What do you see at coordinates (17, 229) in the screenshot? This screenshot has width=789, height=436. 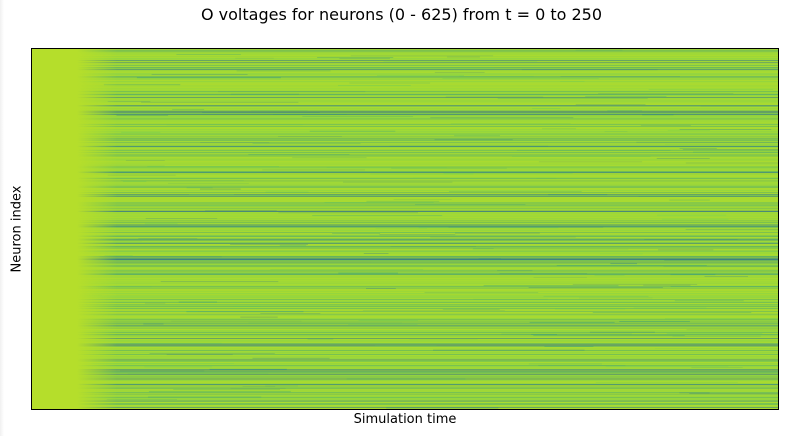 I see `y-axis-label: Neuron index` at bounding box center [17, 229].